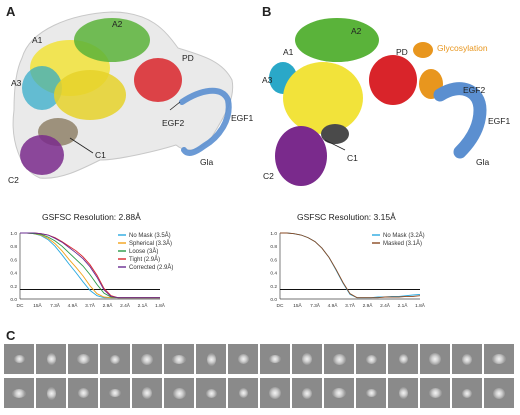  What do you see at coordinates (268, 176) in the screenshot?
I see `label-b-c2: C2` at bounding box center [268, 176].